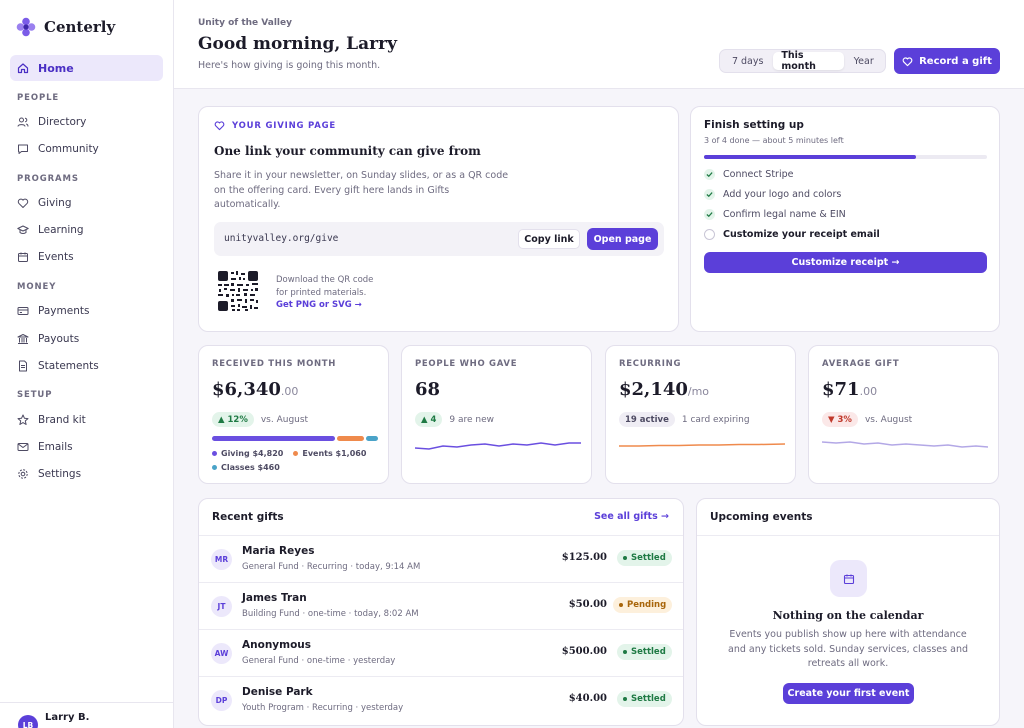 This screenshot has width=1024, height=728. Describe the element at coordinates (23, 229) in the screenshot. I see `graduation-cap-icon` at that location.